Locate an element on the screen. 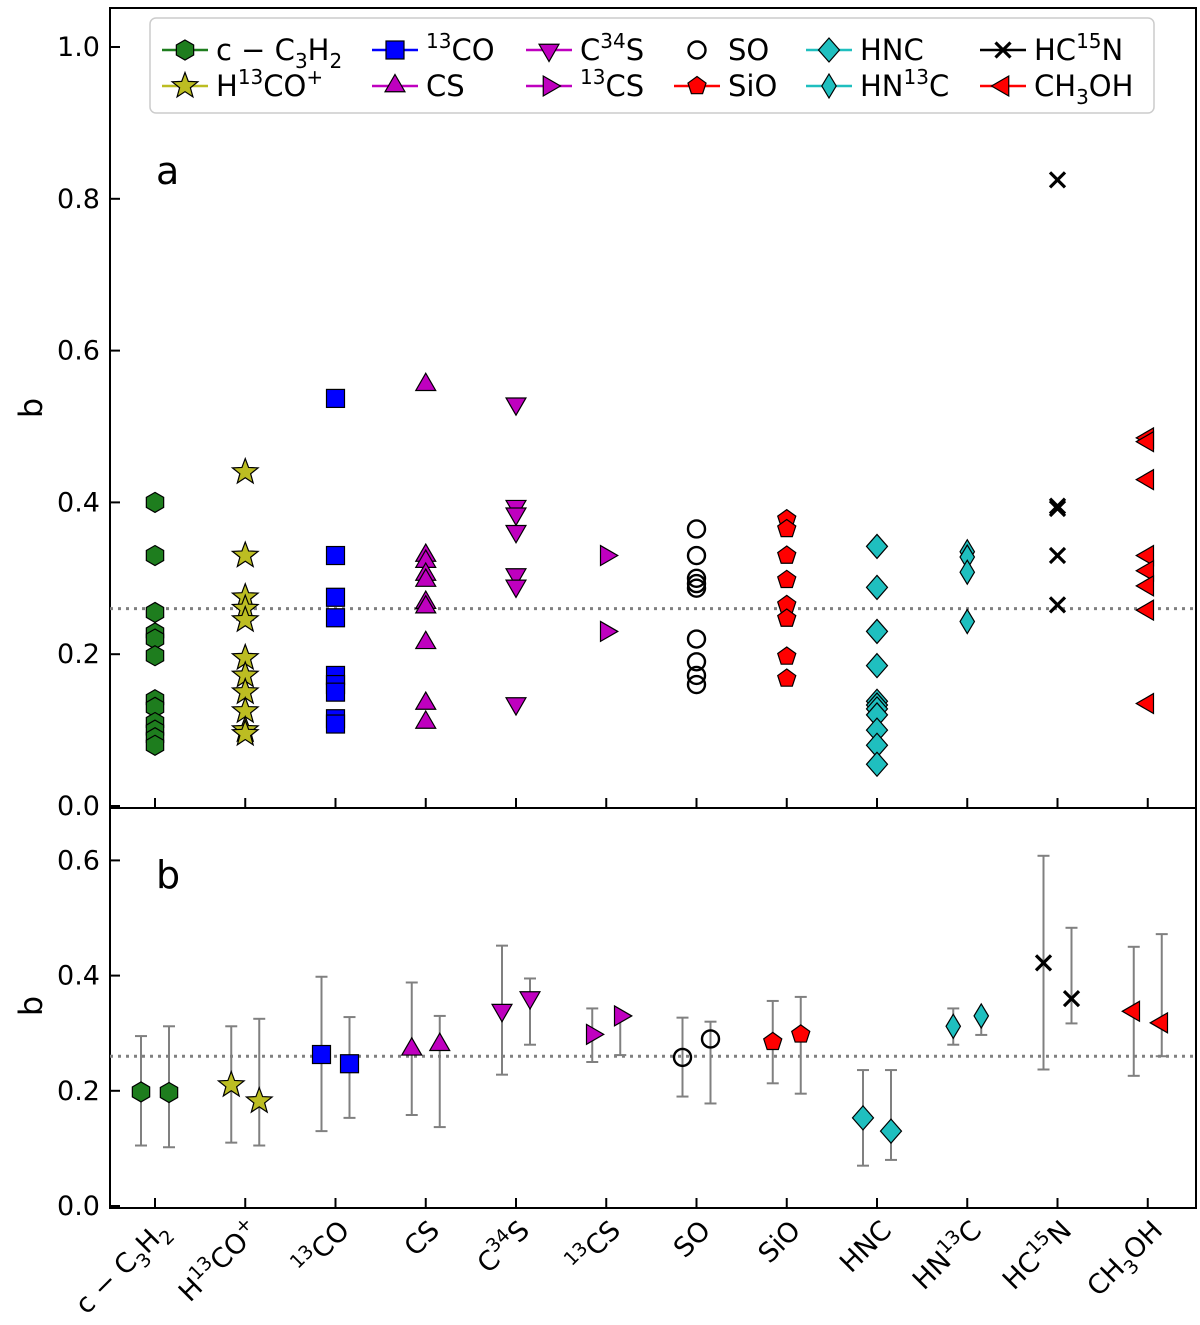  x-tick-label-so: SO is located at coordinates (692, 1239).